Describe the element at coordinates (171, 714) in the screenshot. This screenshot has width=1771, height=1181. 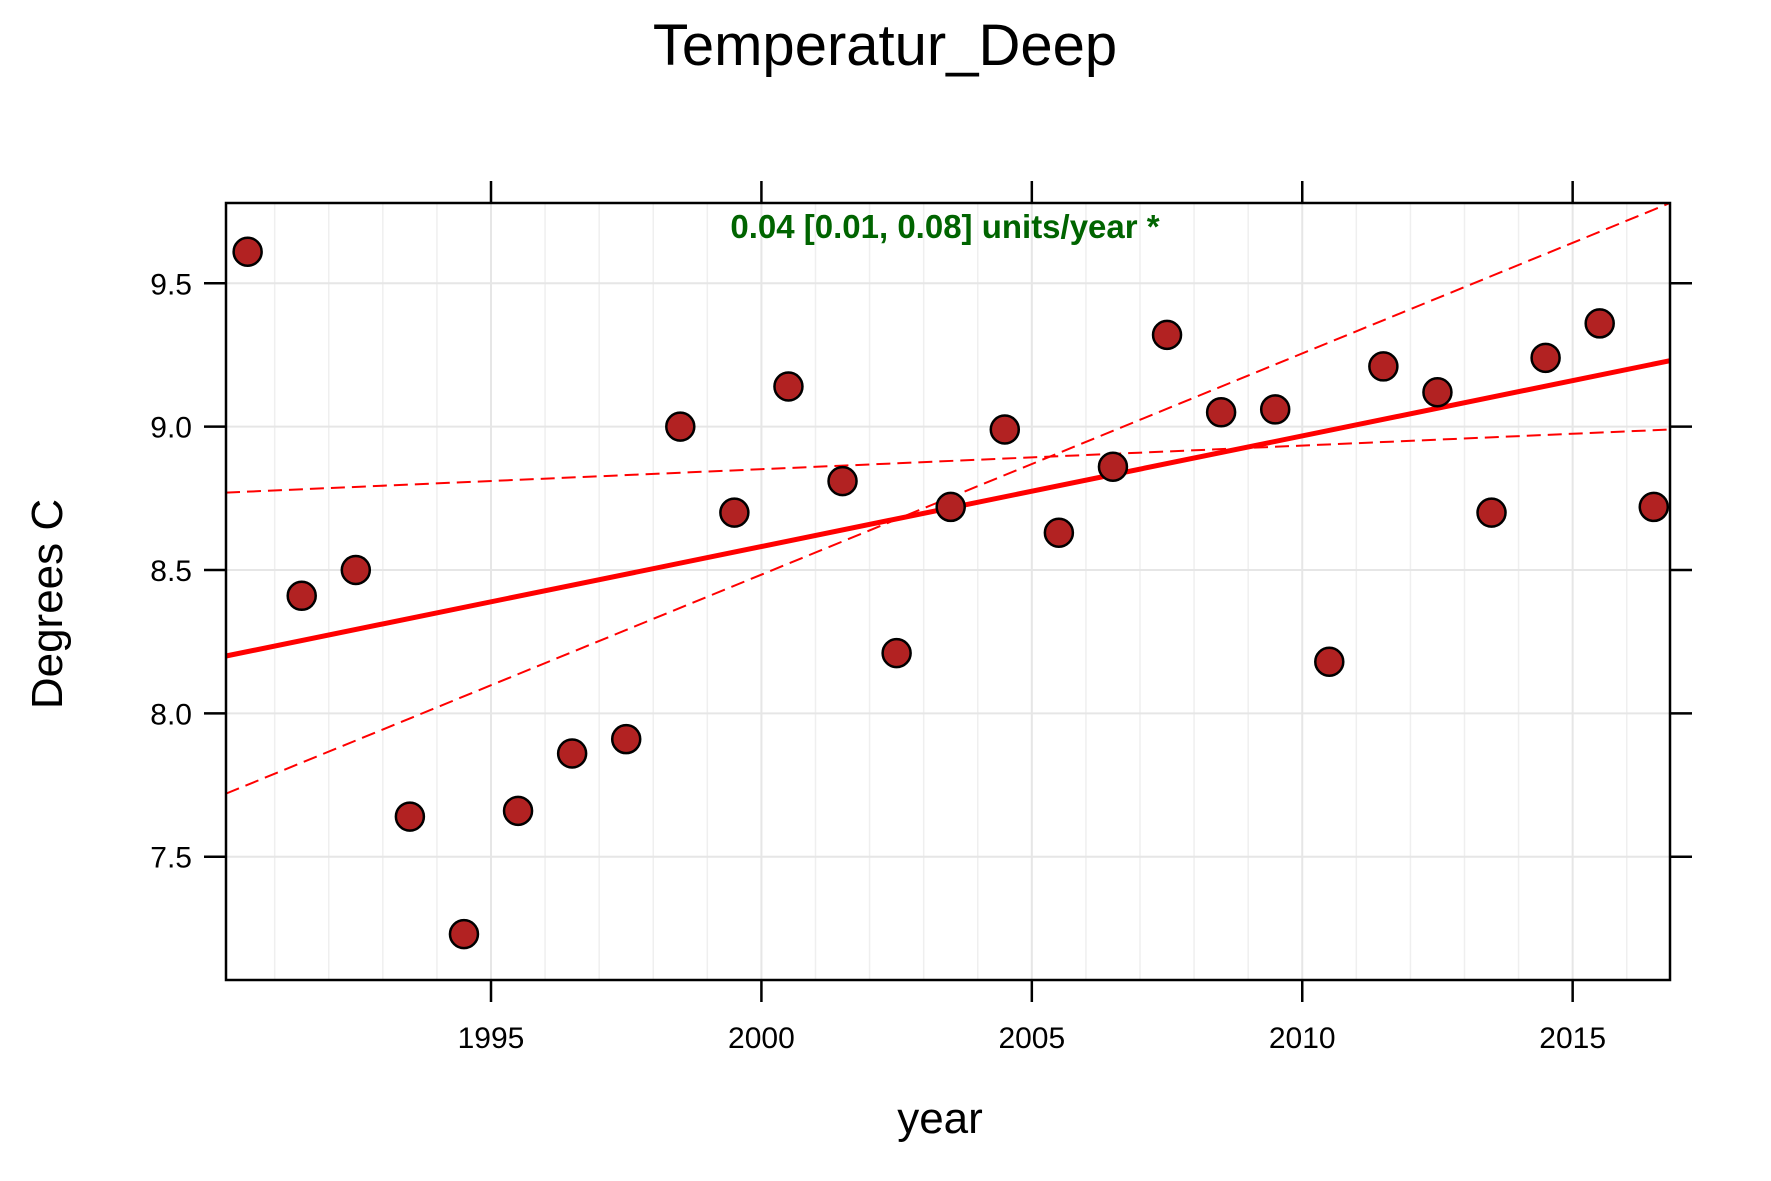
I see `y-tick-label: 8.0` at that location.